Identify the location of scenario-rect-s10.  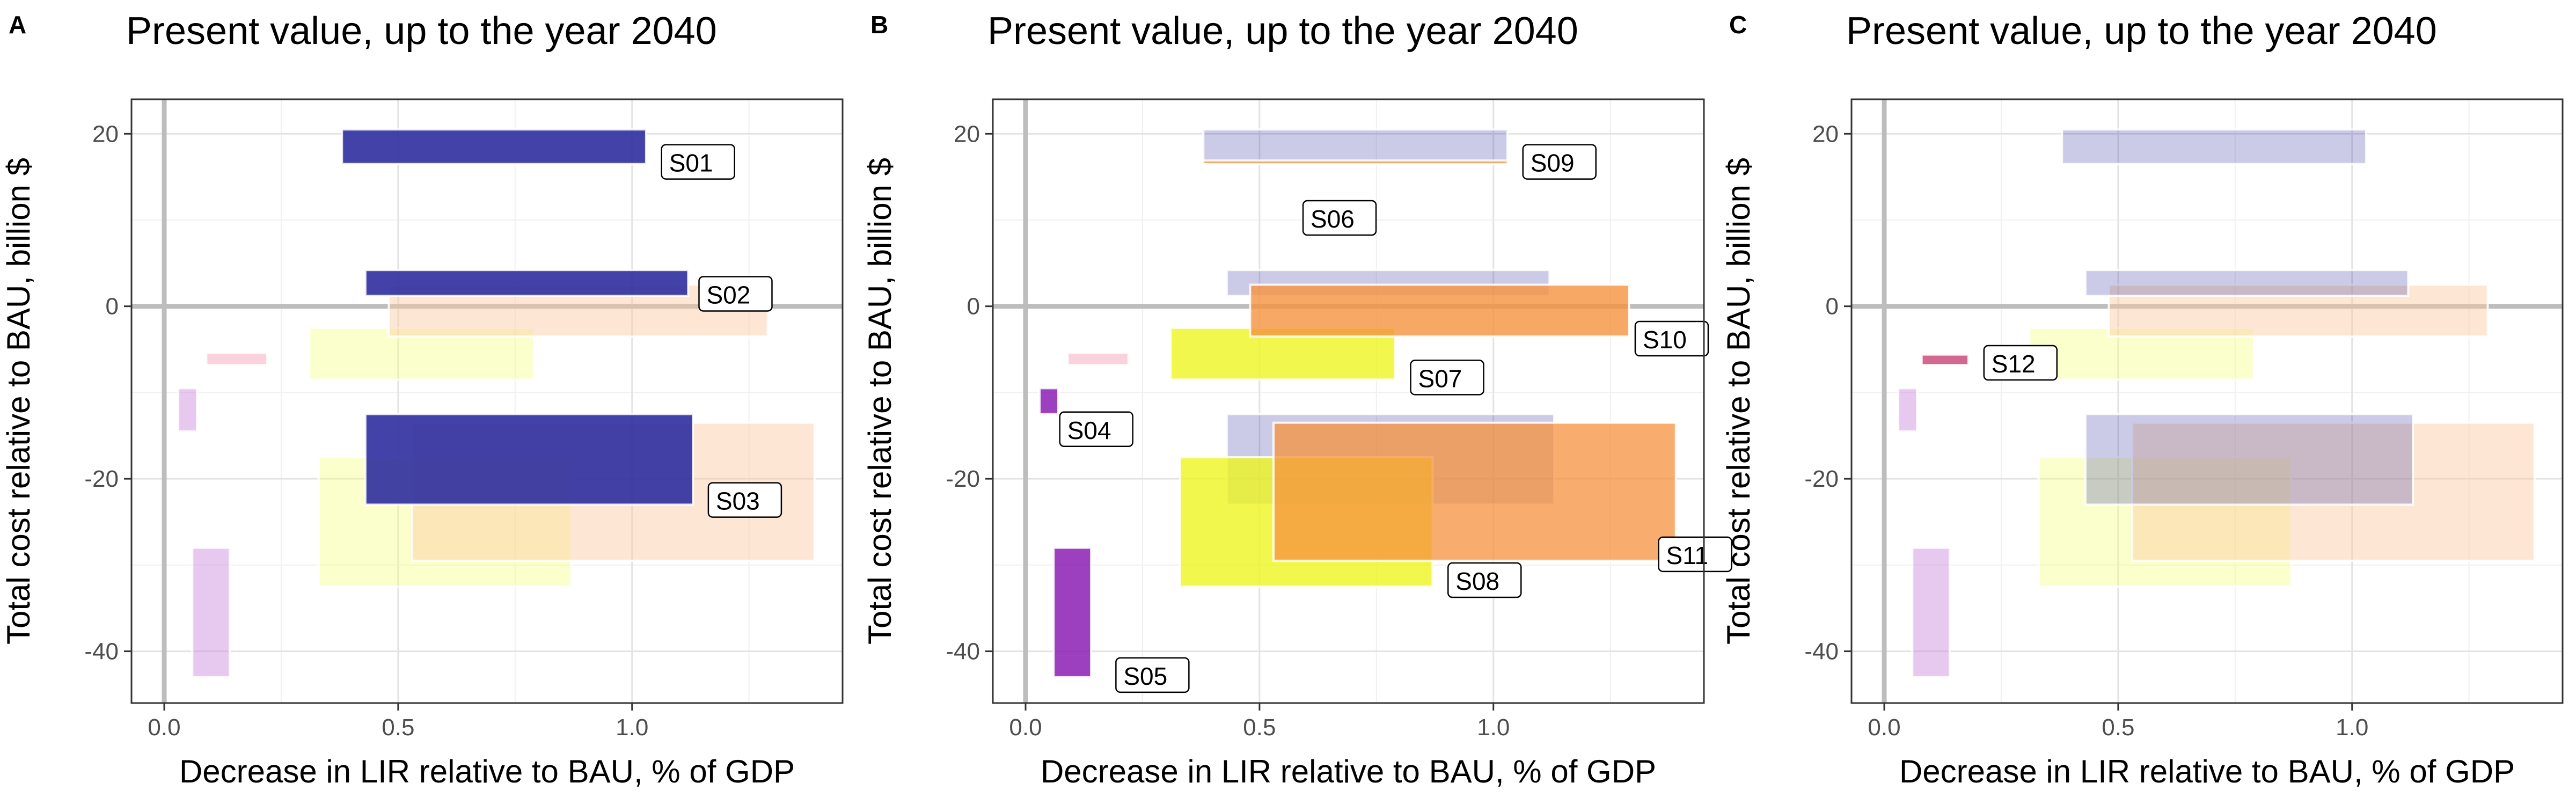
(1439, 310).